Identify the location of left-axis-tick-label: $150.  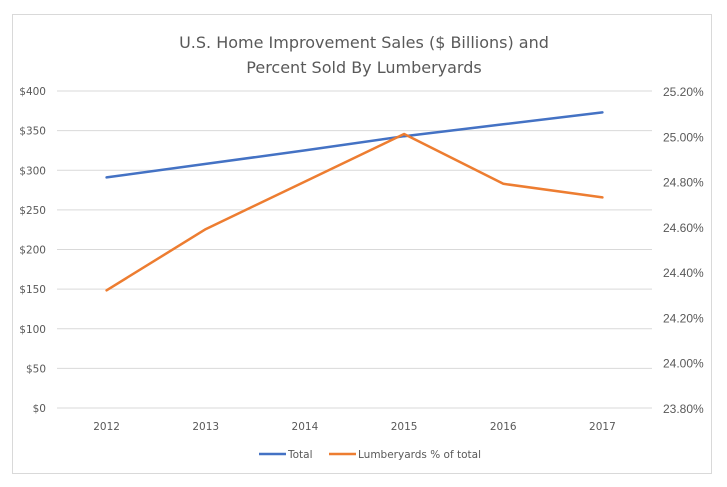
(32, 290).